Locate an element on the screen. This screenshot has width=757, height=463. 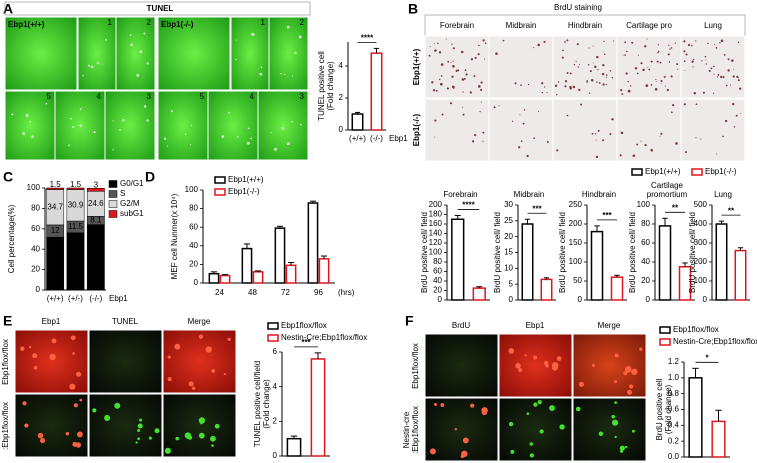
y-tick-label: 1.2 is located at coordinates (674, 361).